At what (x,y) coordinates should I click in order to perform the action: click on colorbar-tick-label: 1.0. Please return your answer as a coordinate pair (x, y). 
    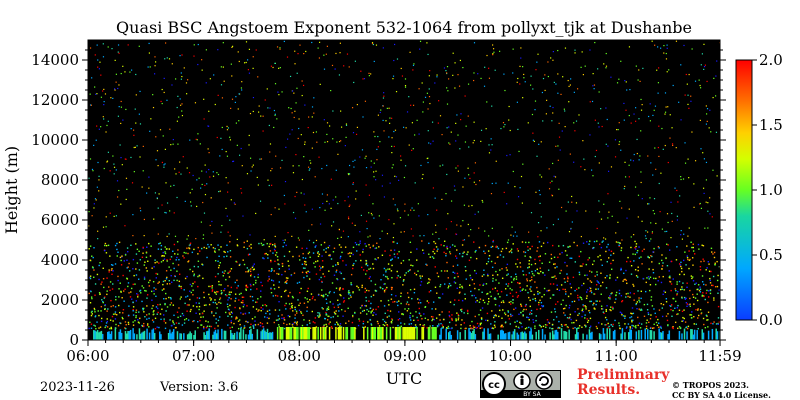
    Looking at the image, I should click on (771, 190).